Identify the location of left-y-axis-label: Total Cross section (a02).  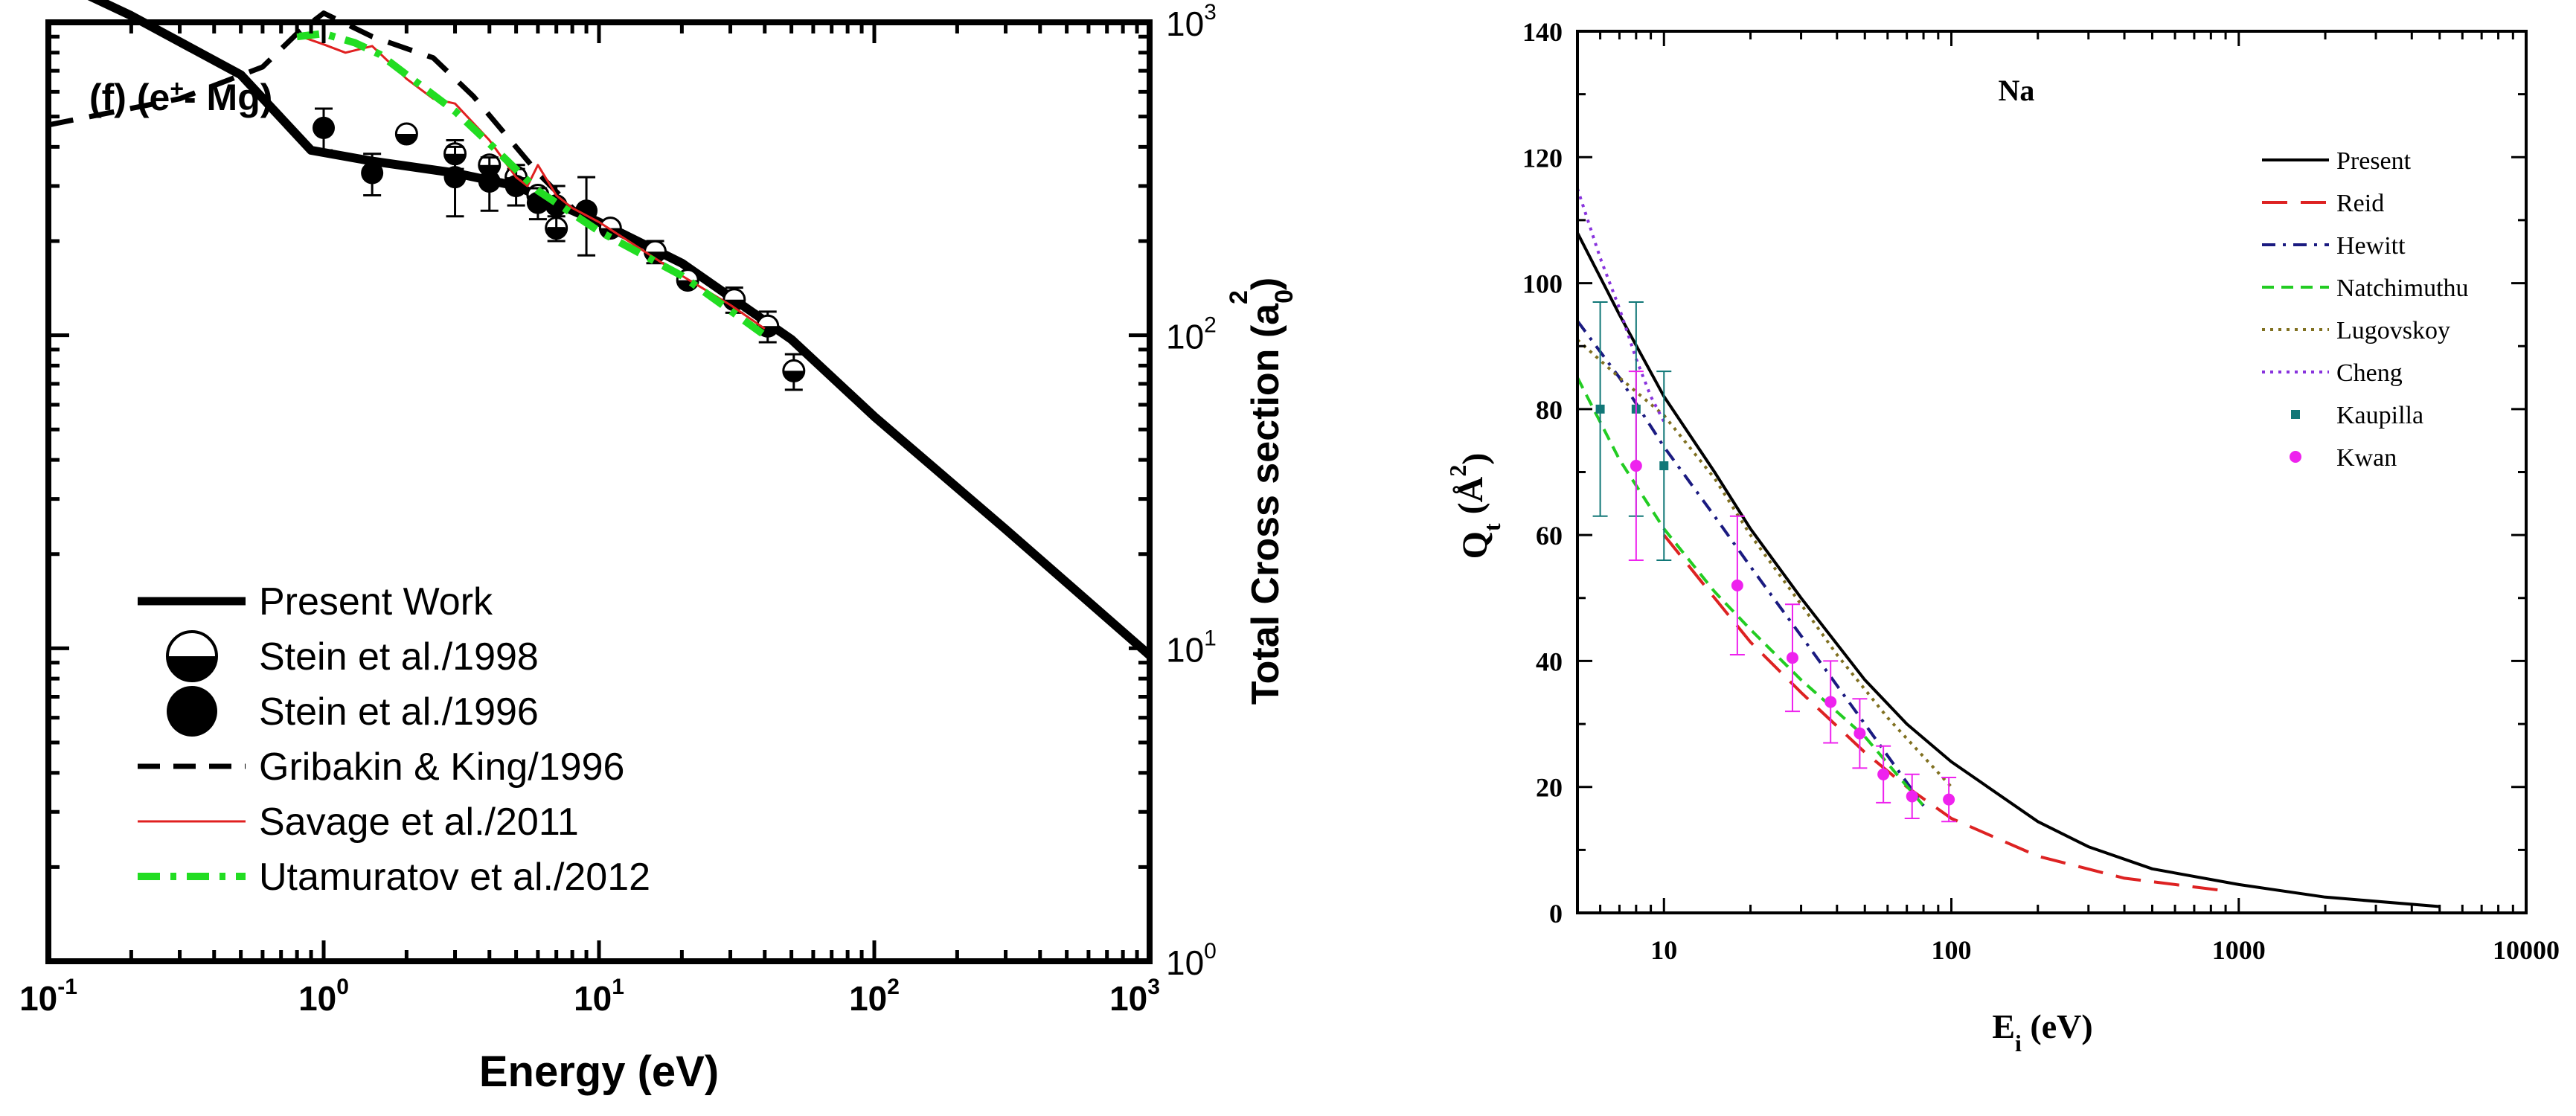
(1262, 491).